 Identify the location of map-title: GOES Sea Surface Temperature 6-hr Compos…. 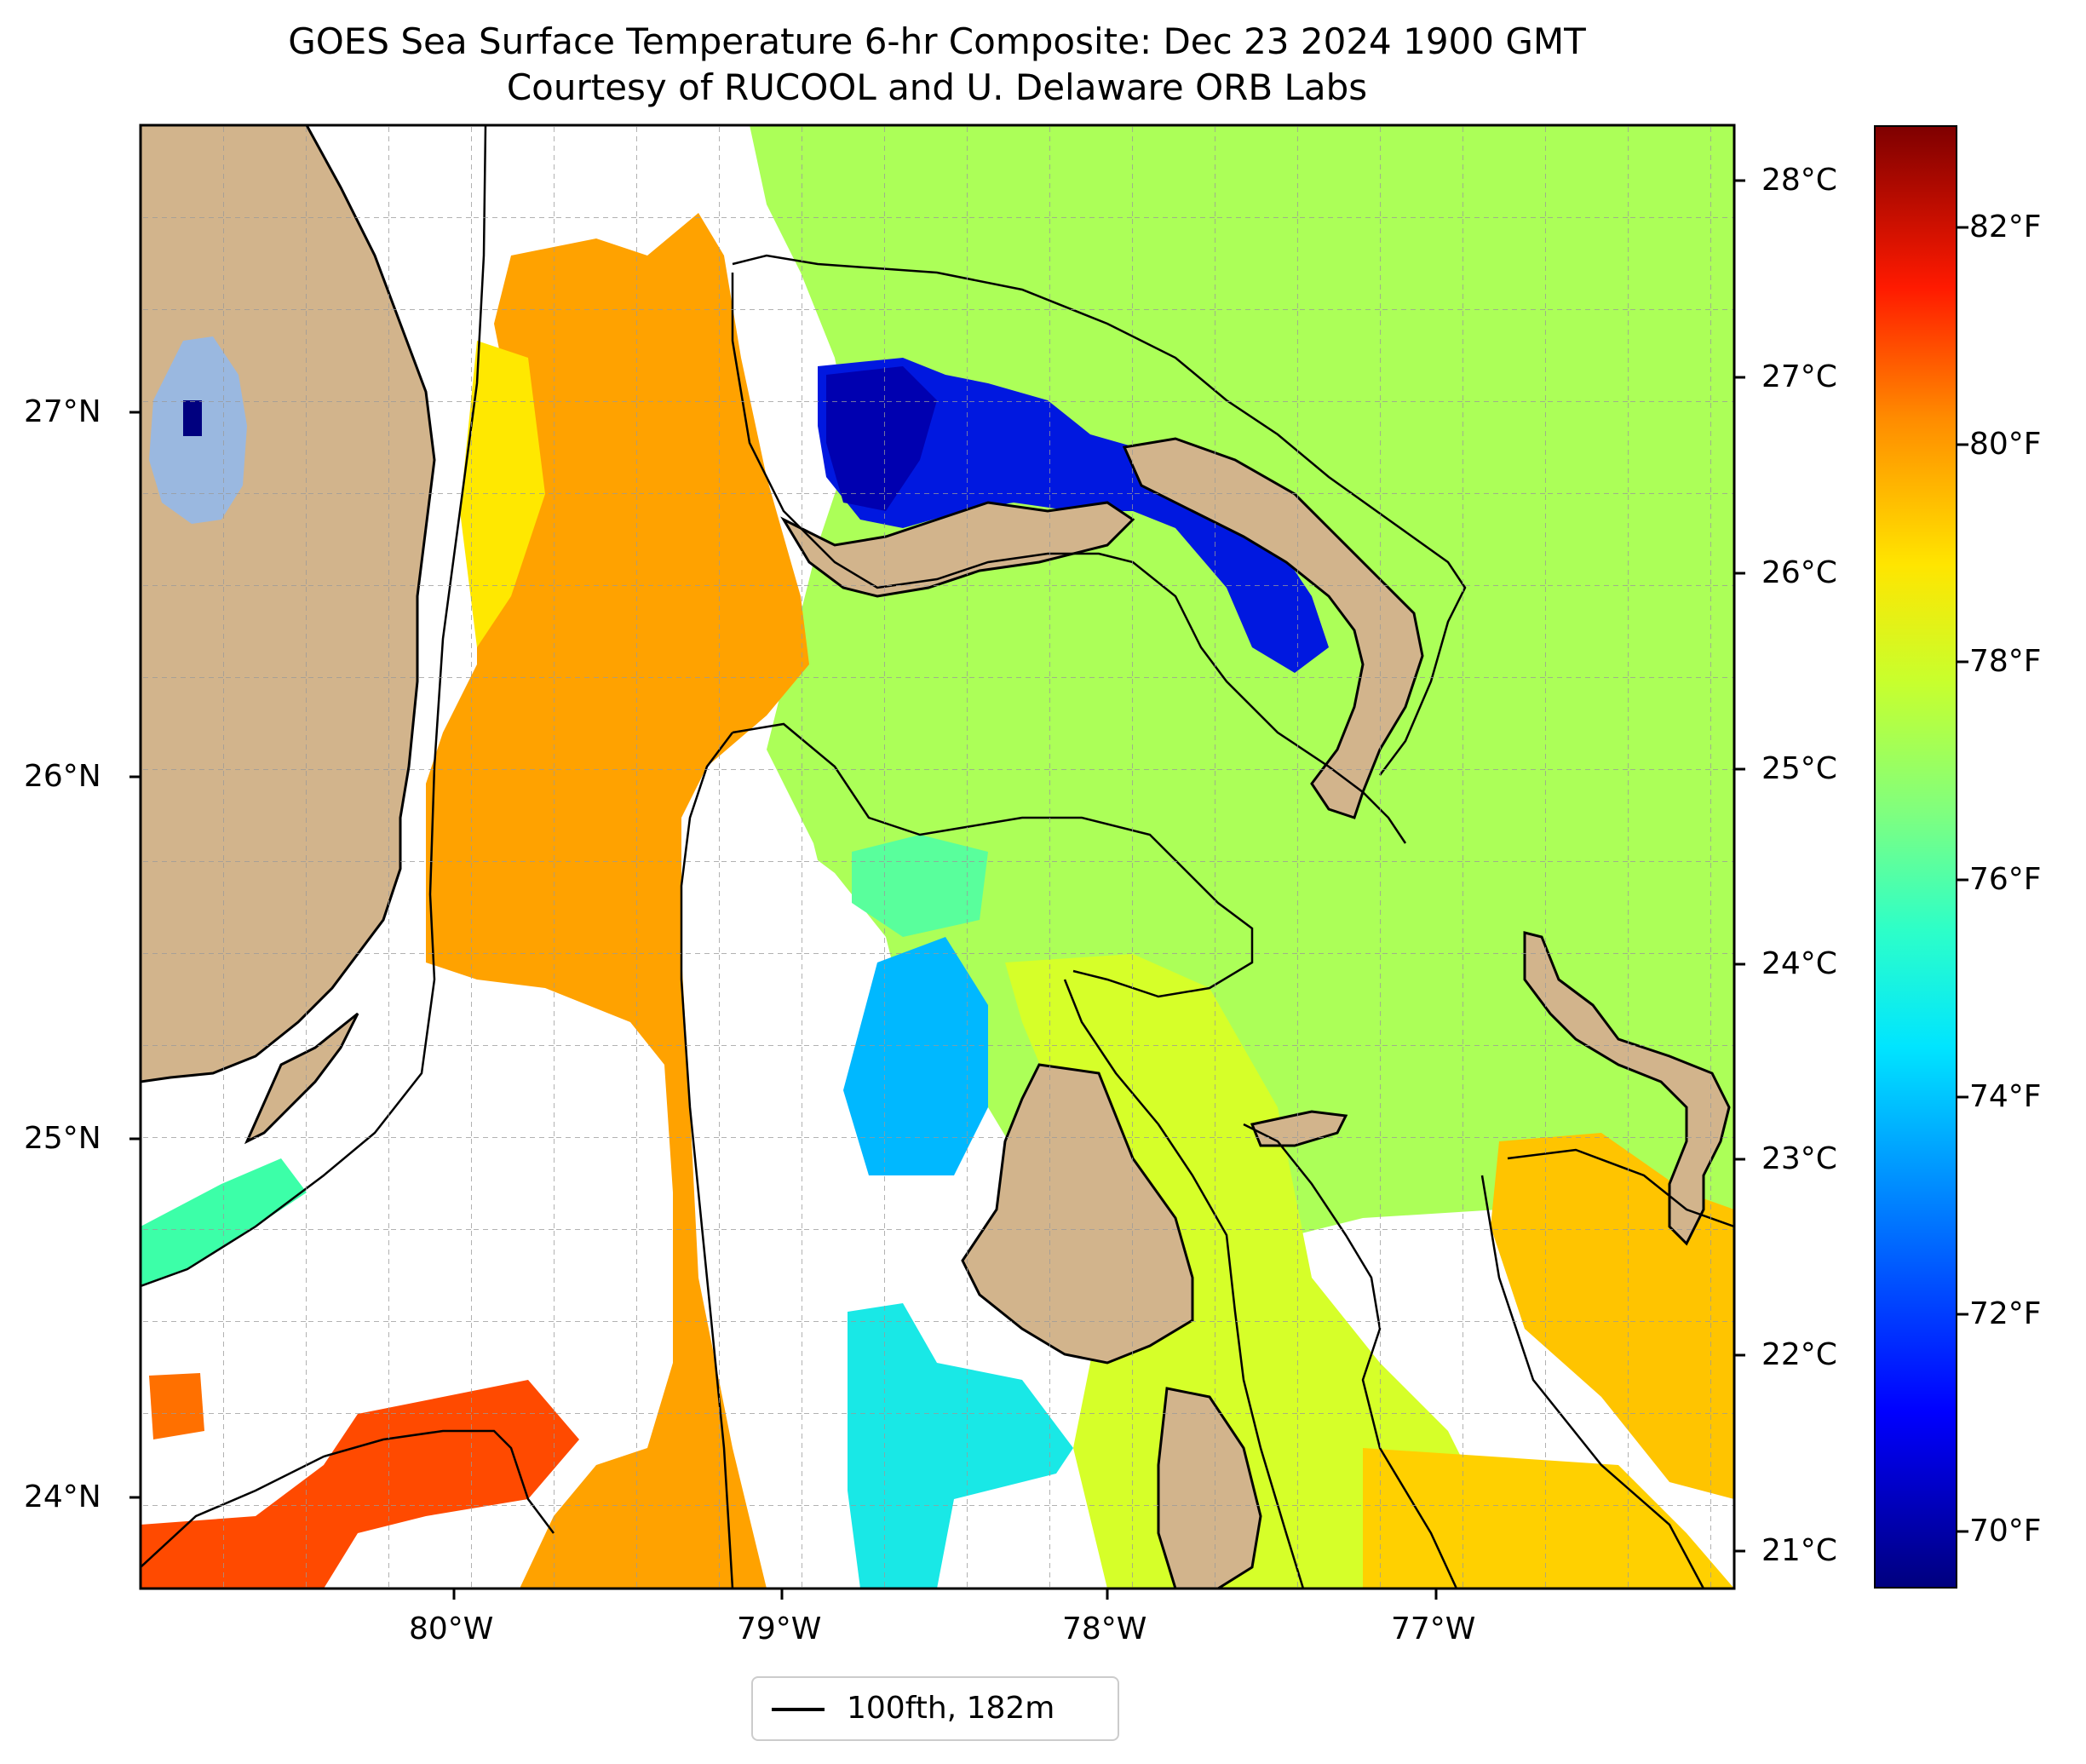
(937, 41).